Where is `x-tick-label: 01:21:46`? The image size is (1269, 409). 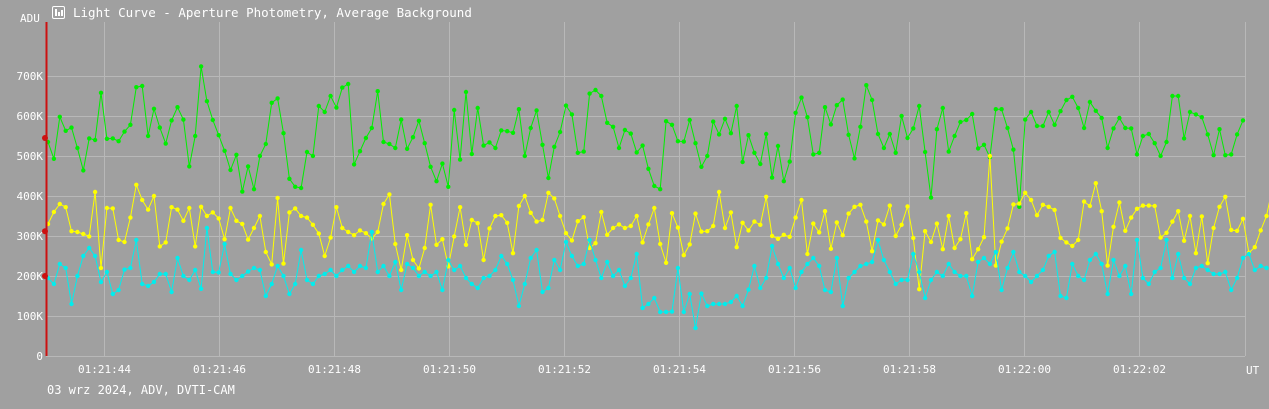 x-tick-label: 01:21:46 is located at coordinates (219, 369).